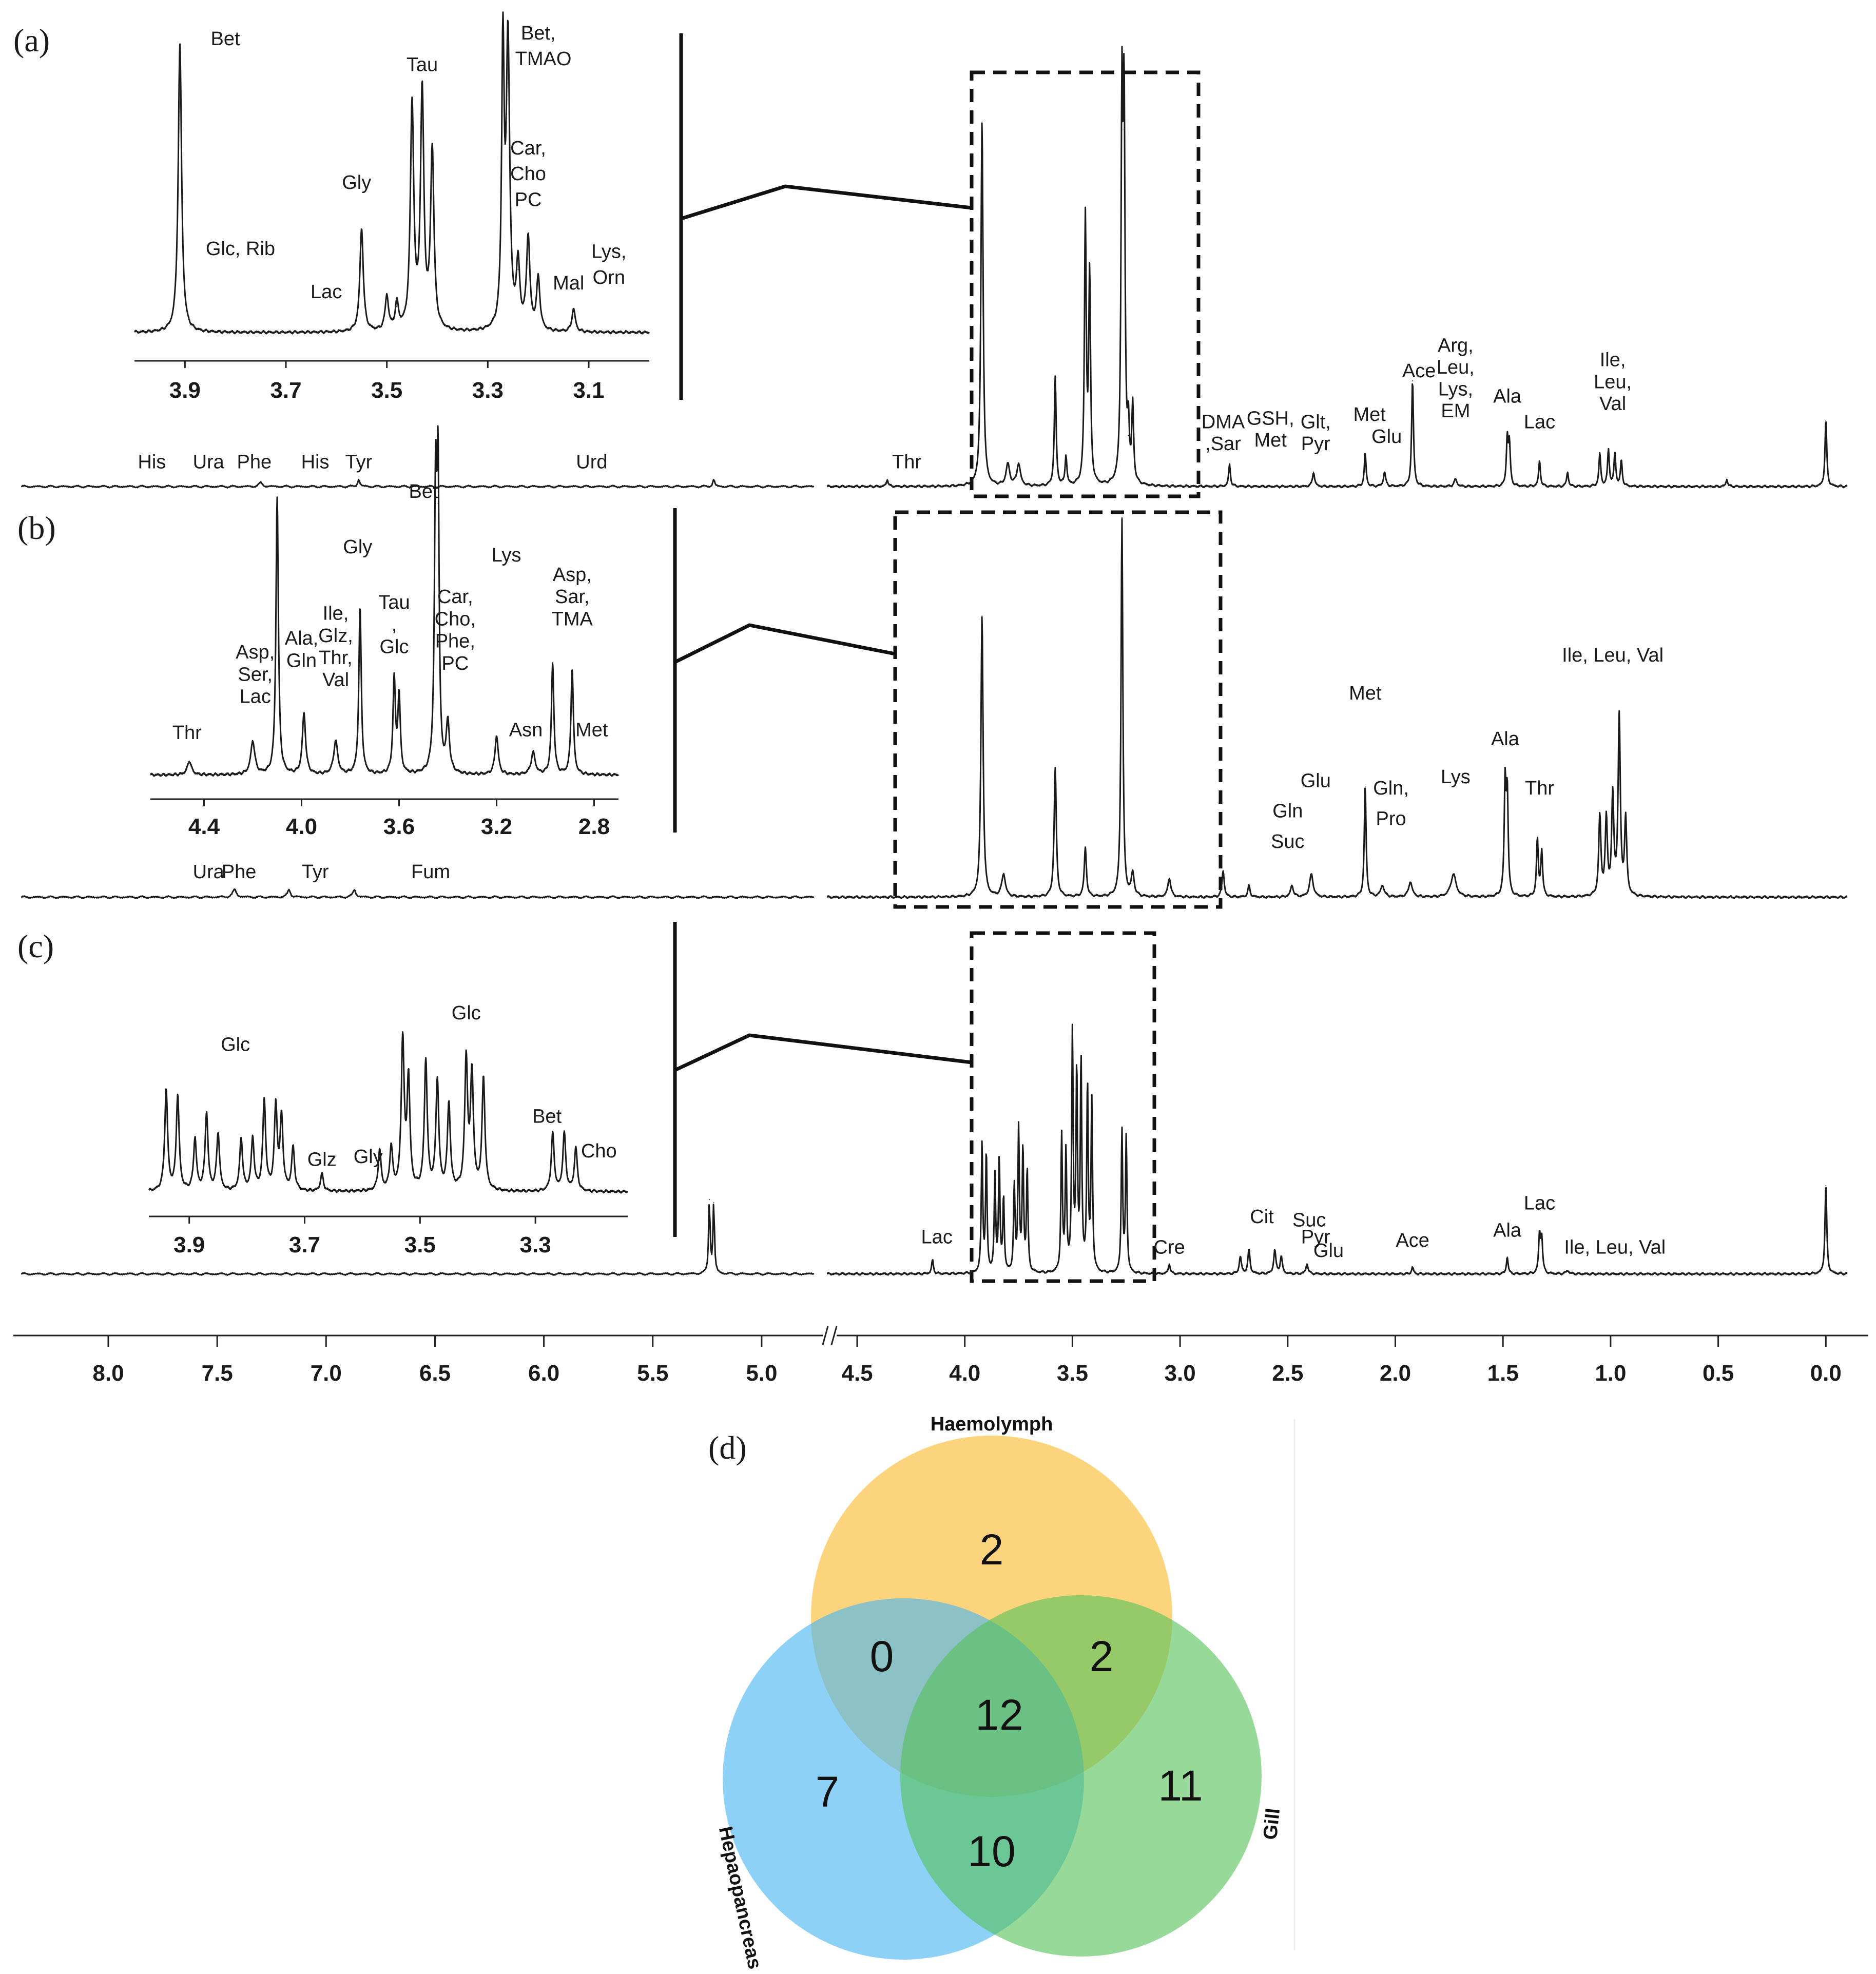 This screenshot has height=1974, width=1876. Describe the element at coordinates (418, 893) in the screenshot. I see `panel-b-trace-left` at that location.